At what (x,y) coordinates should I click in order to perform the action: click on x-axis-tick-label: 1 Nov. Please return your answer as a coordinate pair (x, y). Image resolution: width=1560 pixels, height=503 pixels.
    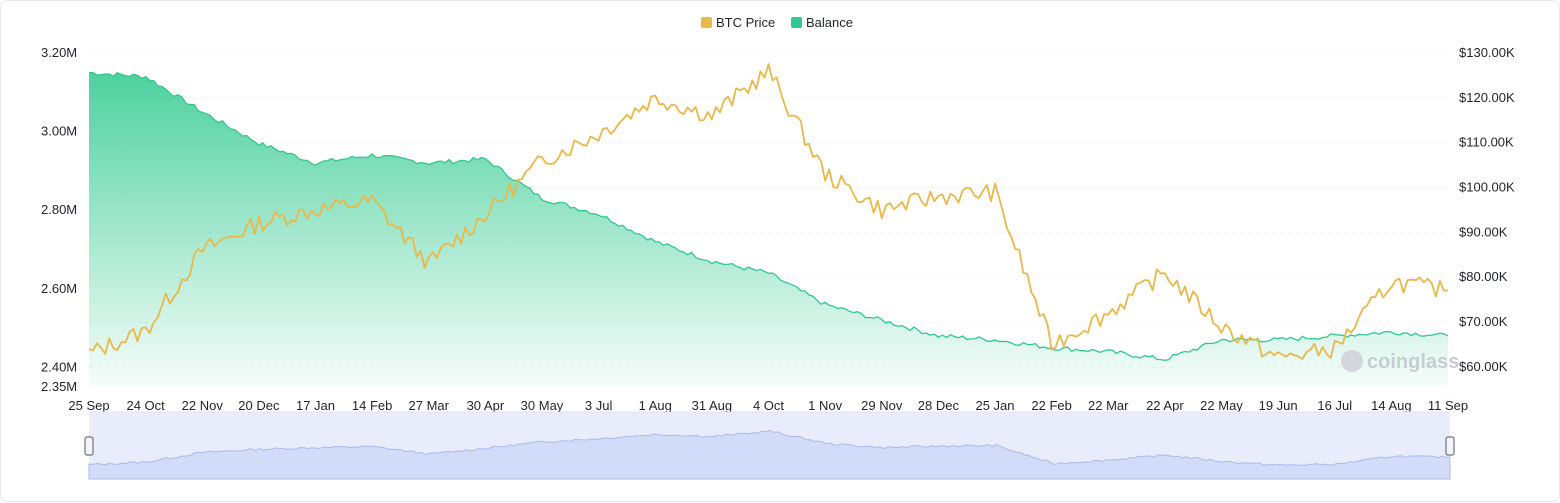
    Looking at the image, I should click on (825, 405).